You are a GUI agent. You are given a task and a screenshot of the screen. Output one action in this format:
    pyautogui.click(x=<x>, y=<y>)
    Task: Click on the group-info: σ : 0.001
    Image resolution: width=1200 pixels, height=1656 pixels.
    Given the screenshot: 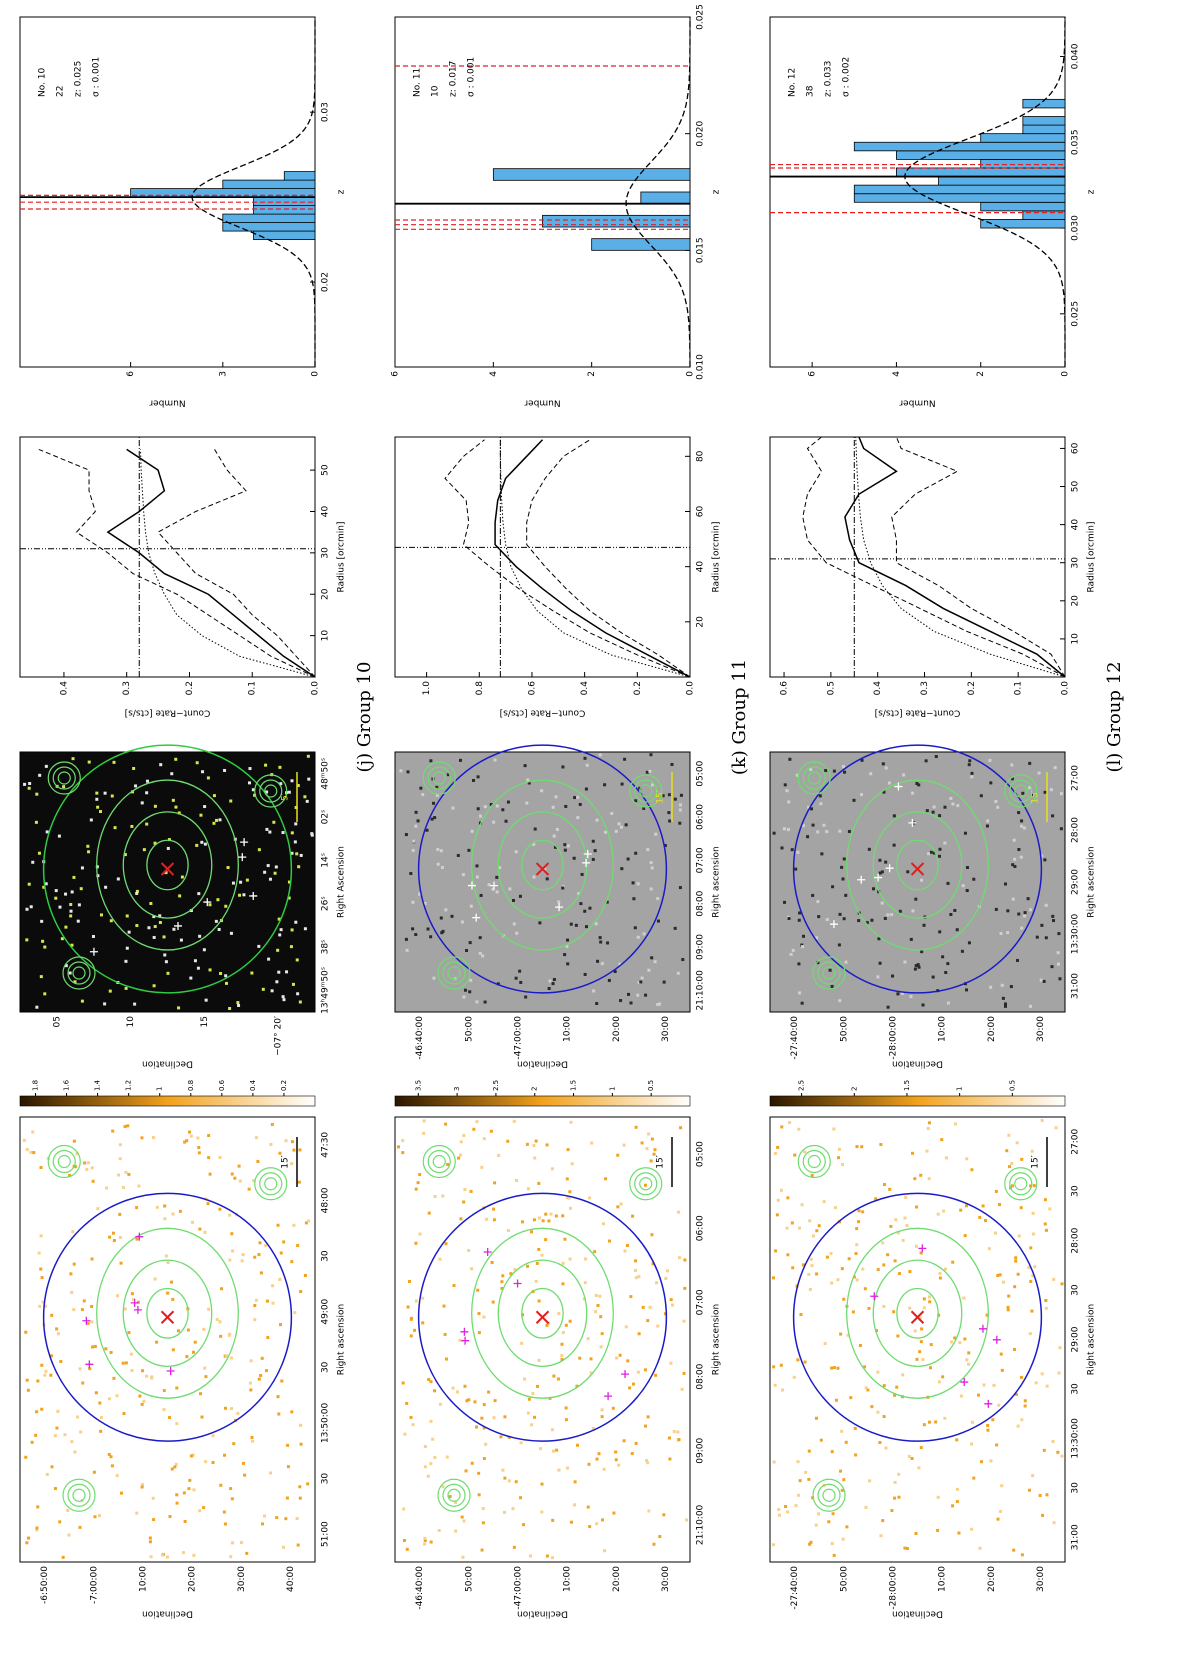 What is the action you would take?
    pyautogui.click(x=472, y=77)
    